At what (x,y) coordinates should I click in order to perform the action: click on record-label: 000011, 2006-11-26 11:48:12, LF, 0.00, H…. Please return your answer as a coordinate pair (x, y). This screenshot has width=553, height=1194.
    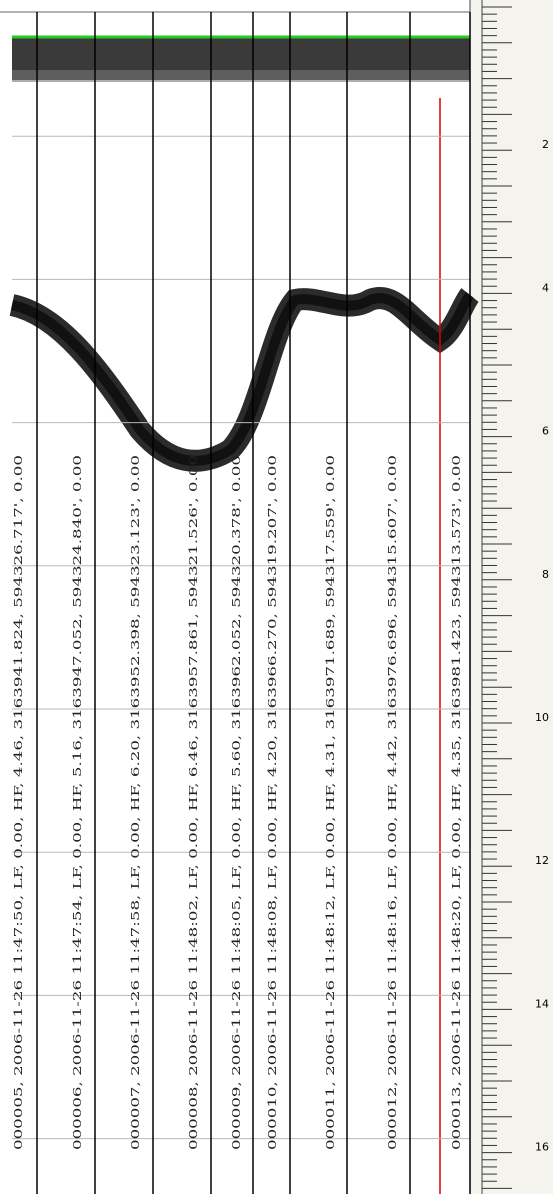
    Looking at the image, I should click on (330, 802).